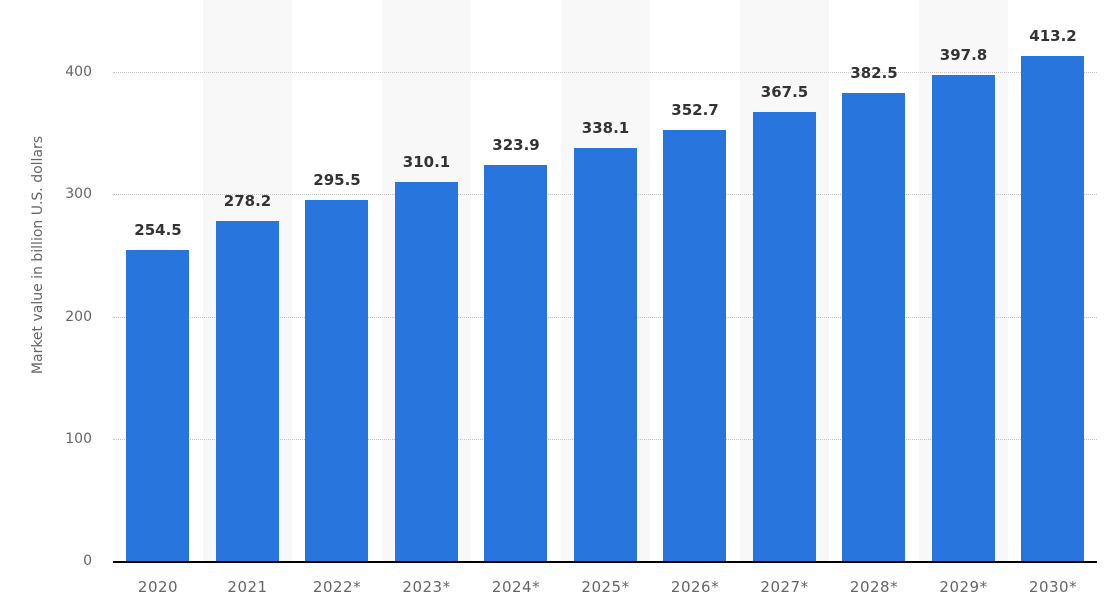 The width and height of the screenshot is (1120, 608). Describe the element at coordinates (158, 587) in the screenshot. I see `x-tick-label: 2020` at that location.